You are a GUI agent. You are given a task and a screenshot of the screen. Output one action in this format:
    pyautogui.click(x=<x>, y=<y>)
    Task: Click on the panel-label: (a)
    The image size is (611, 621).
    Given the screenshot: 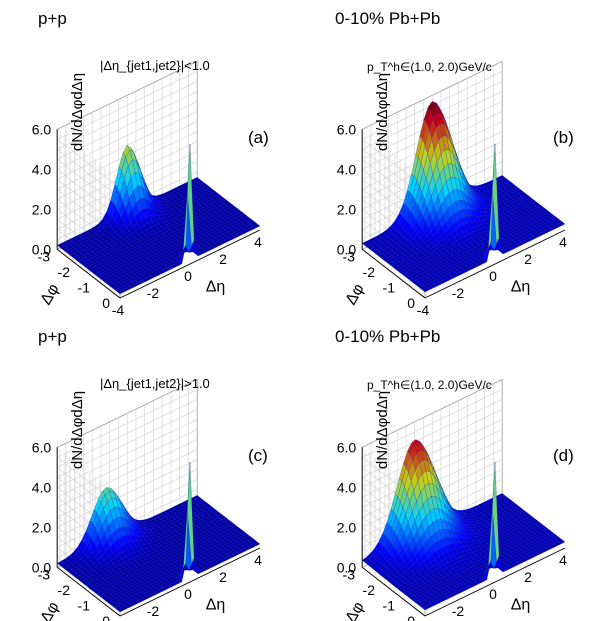 What is the action you would take?
    pyautogui.click(x=258, y=137)
    